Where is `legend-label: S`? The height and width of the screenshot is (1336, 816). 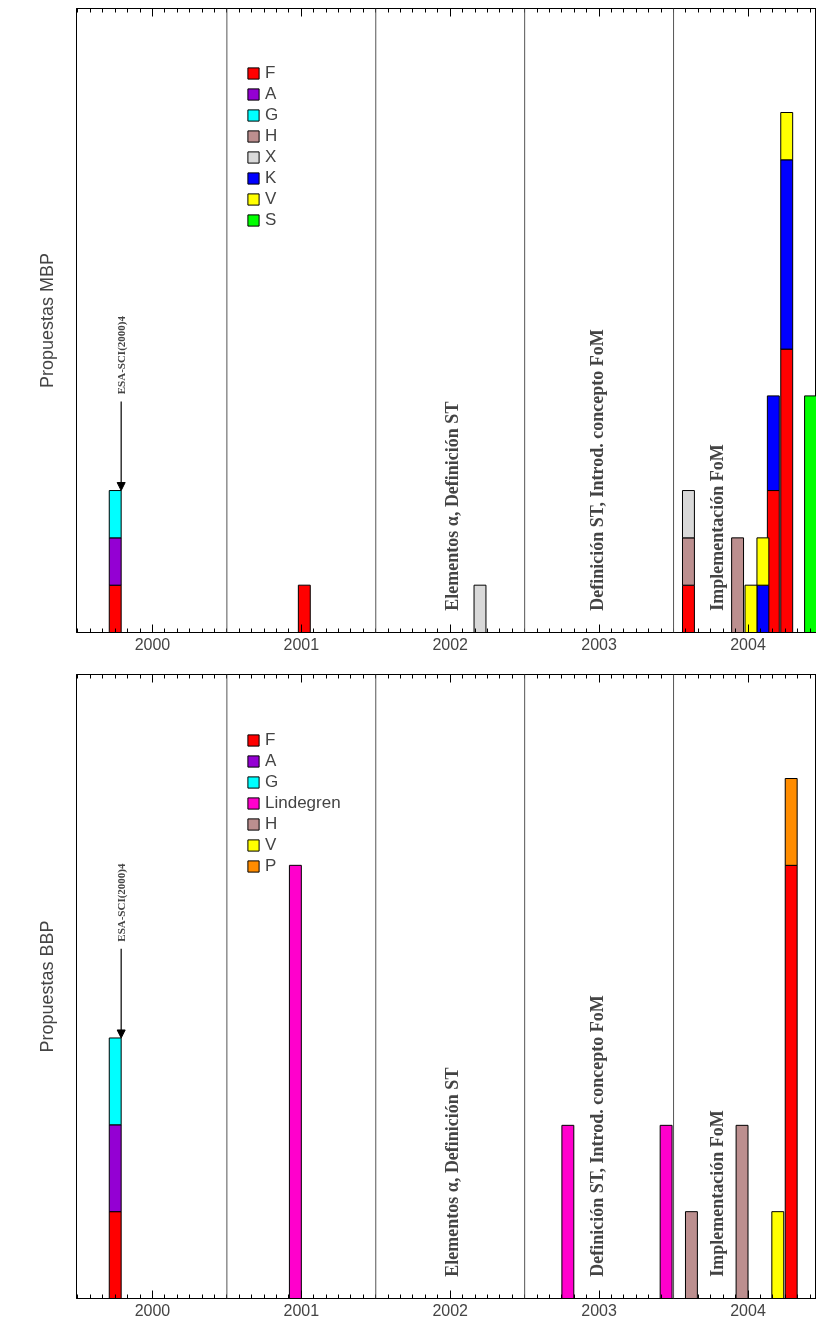
legend-label: S is located at coordinates (271, 220).